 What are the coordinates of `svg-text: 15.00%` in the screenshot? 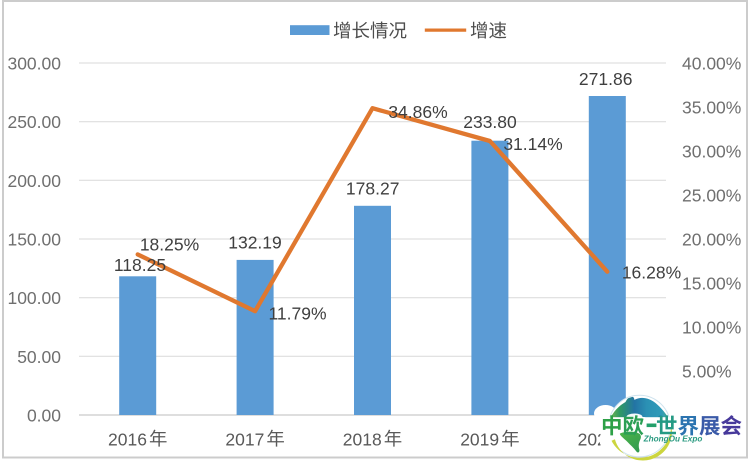 It's located at (711, 284).